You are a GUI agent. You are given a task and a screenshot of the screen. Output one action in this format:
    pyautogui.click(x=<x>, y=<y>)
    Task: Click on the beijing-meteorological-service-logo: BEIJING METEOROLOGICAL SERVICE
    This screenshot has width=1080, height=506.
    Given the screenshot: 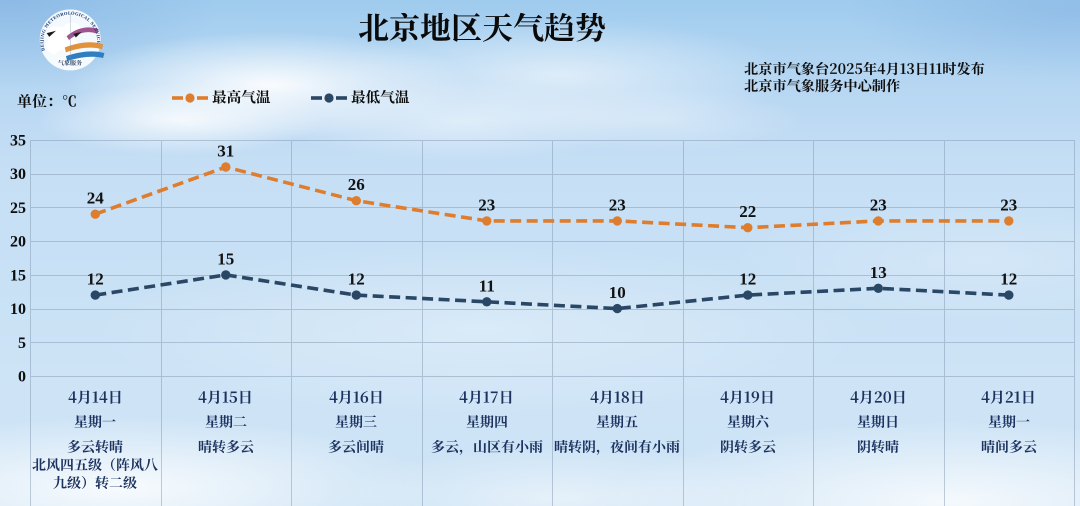 What is the action you would take?
    pyautogui.click(x=72, y=40)
    